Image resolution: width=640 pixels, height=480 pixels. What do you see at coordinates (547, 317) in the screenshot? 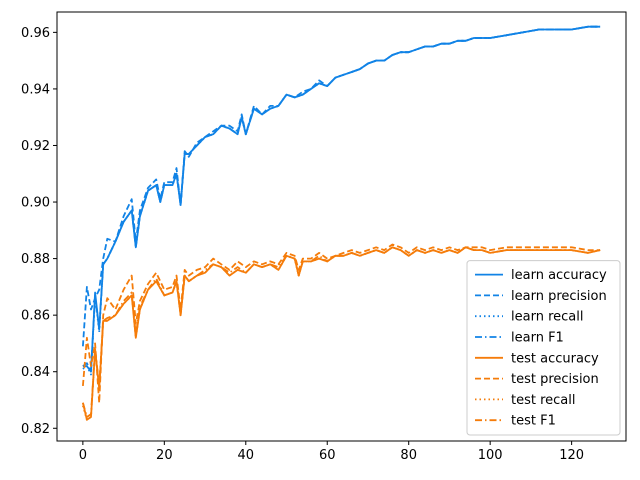
I see `legend-label: learn recall` at bounding box center [547, 317].